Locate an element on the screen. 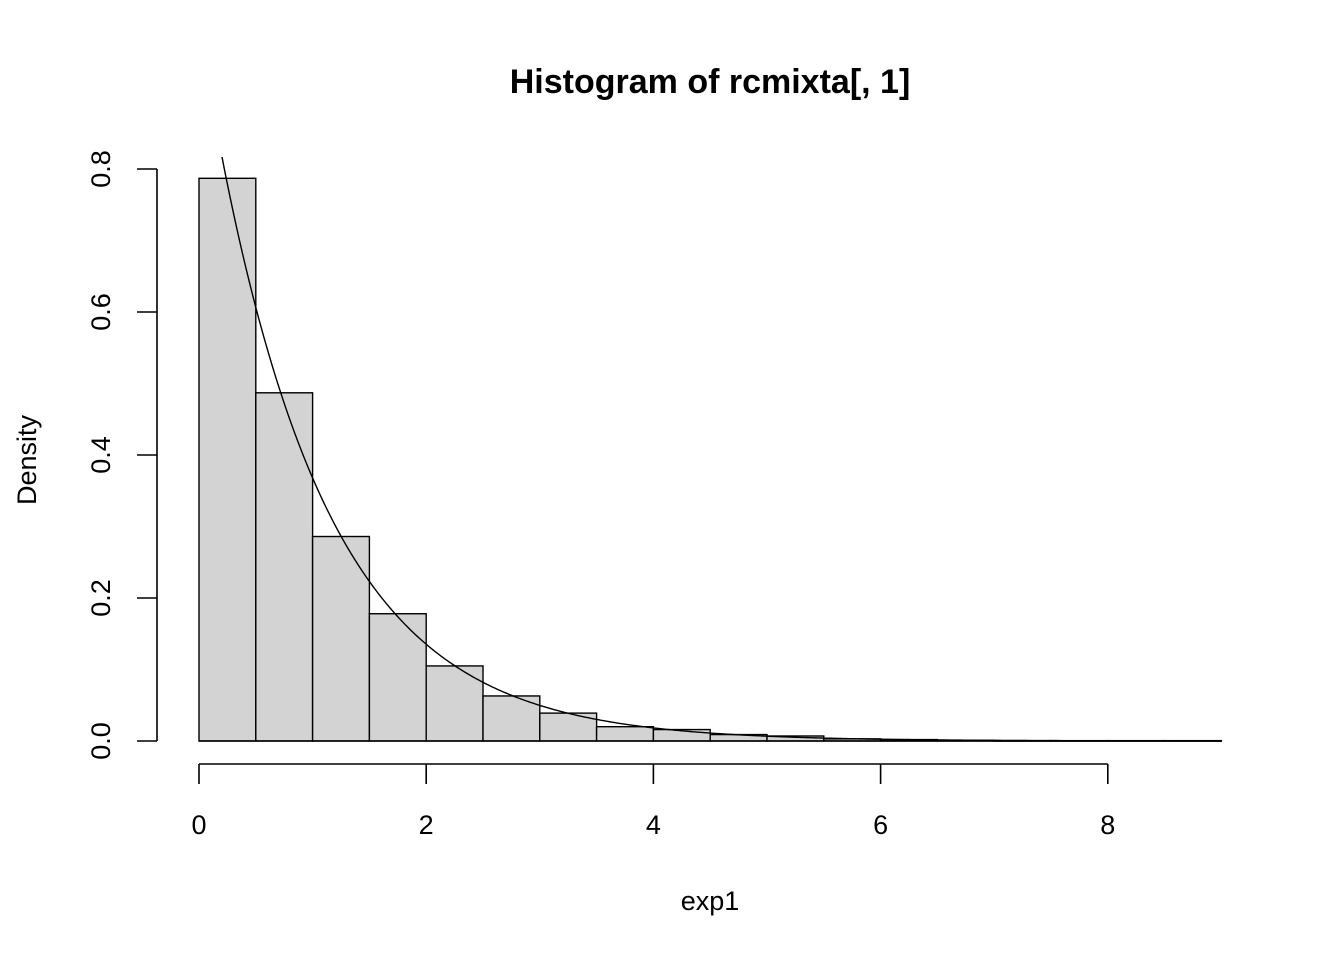  y-tick-label: 0.4 is located at coordinates (101, 455).